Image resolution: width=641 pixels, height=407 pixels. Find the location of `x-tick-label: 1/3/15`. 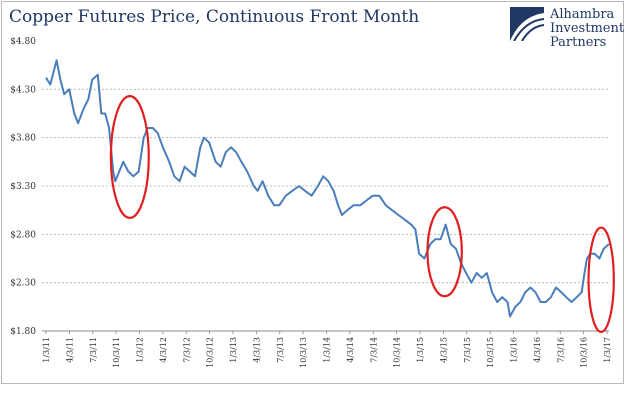

x-tick-label: 1/3/15 is located at coordinates (420, 350).